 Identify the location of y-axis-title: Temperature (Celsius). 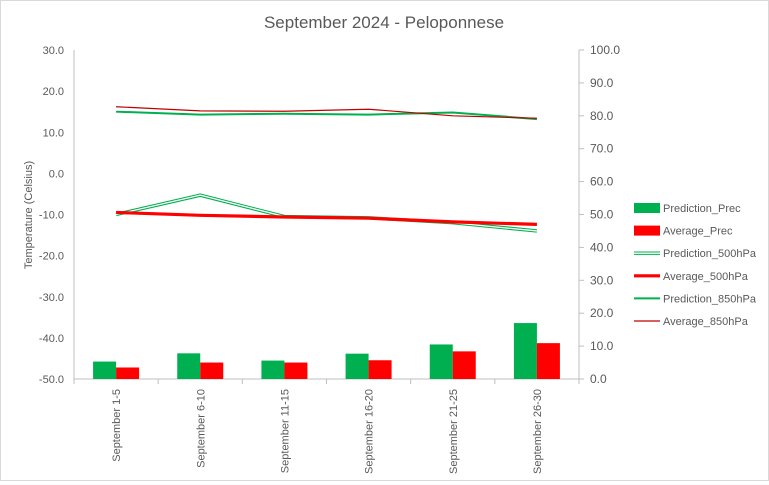
(29, 215).